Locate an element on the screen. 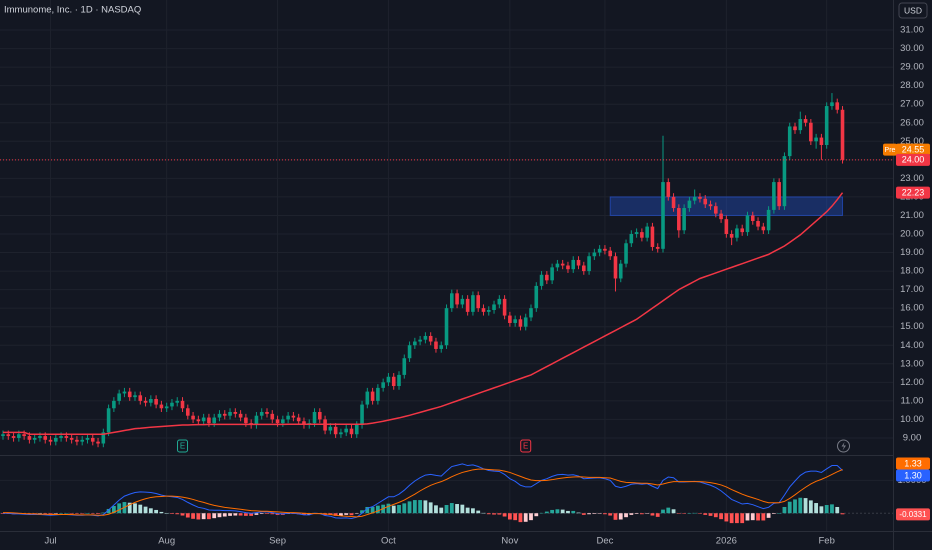  news-icon is located at coordinates (844, 446).